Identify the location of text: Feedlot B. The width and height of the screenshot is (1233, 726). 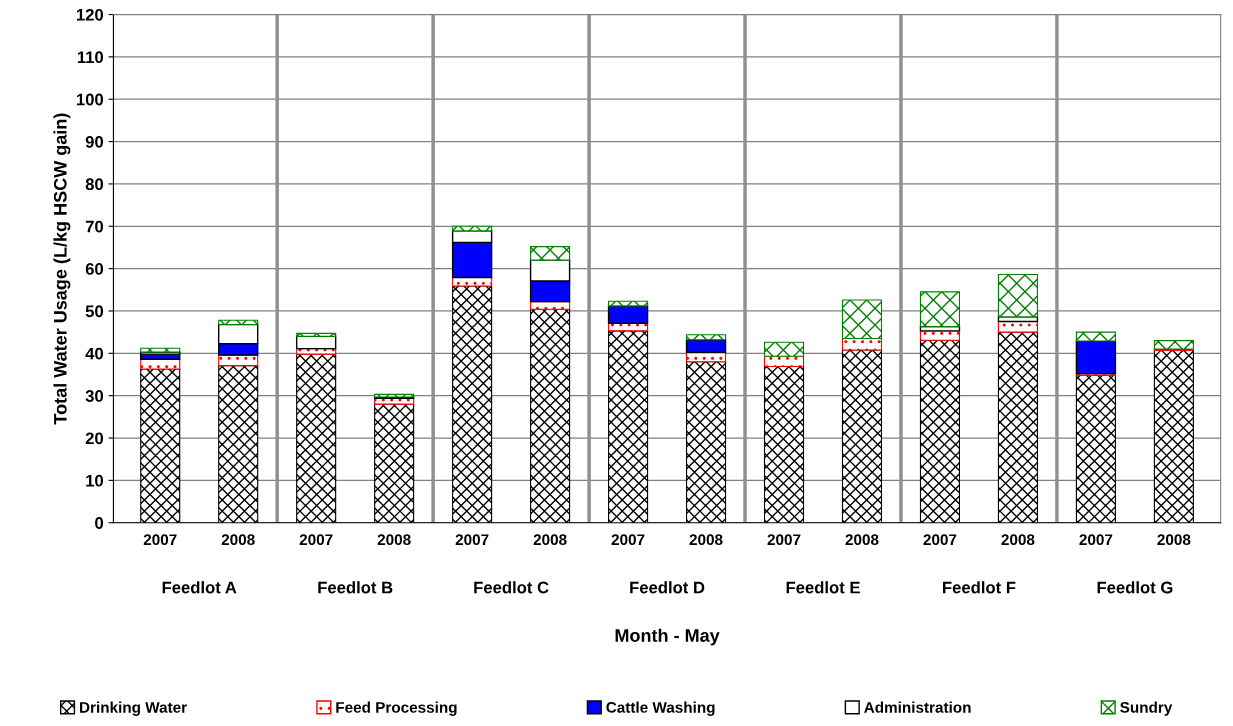
(355, 587).